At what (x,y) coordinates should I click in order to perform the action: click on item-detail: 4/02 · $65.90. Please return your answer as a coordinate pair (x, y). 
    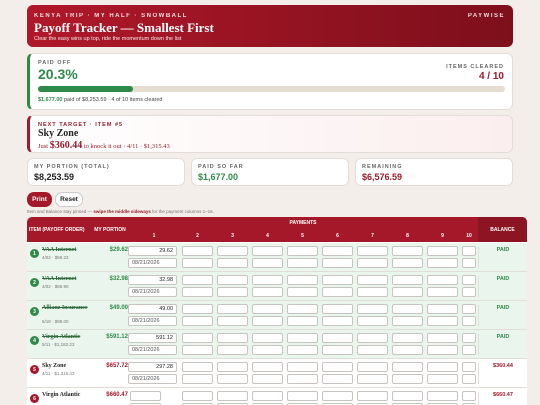
    Looking at the image, I should click on (55, 286).